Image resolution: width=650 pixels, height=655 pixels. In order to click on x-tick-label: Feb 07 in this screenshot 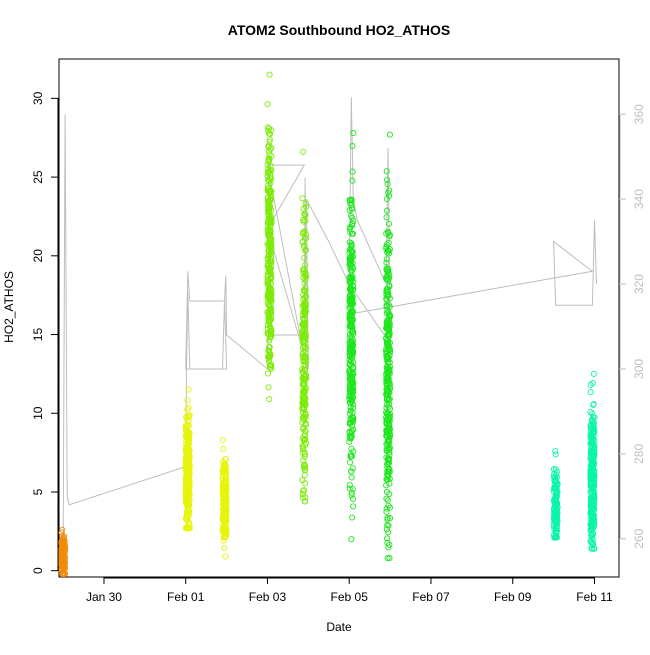, I will do `click(431, 597)`.